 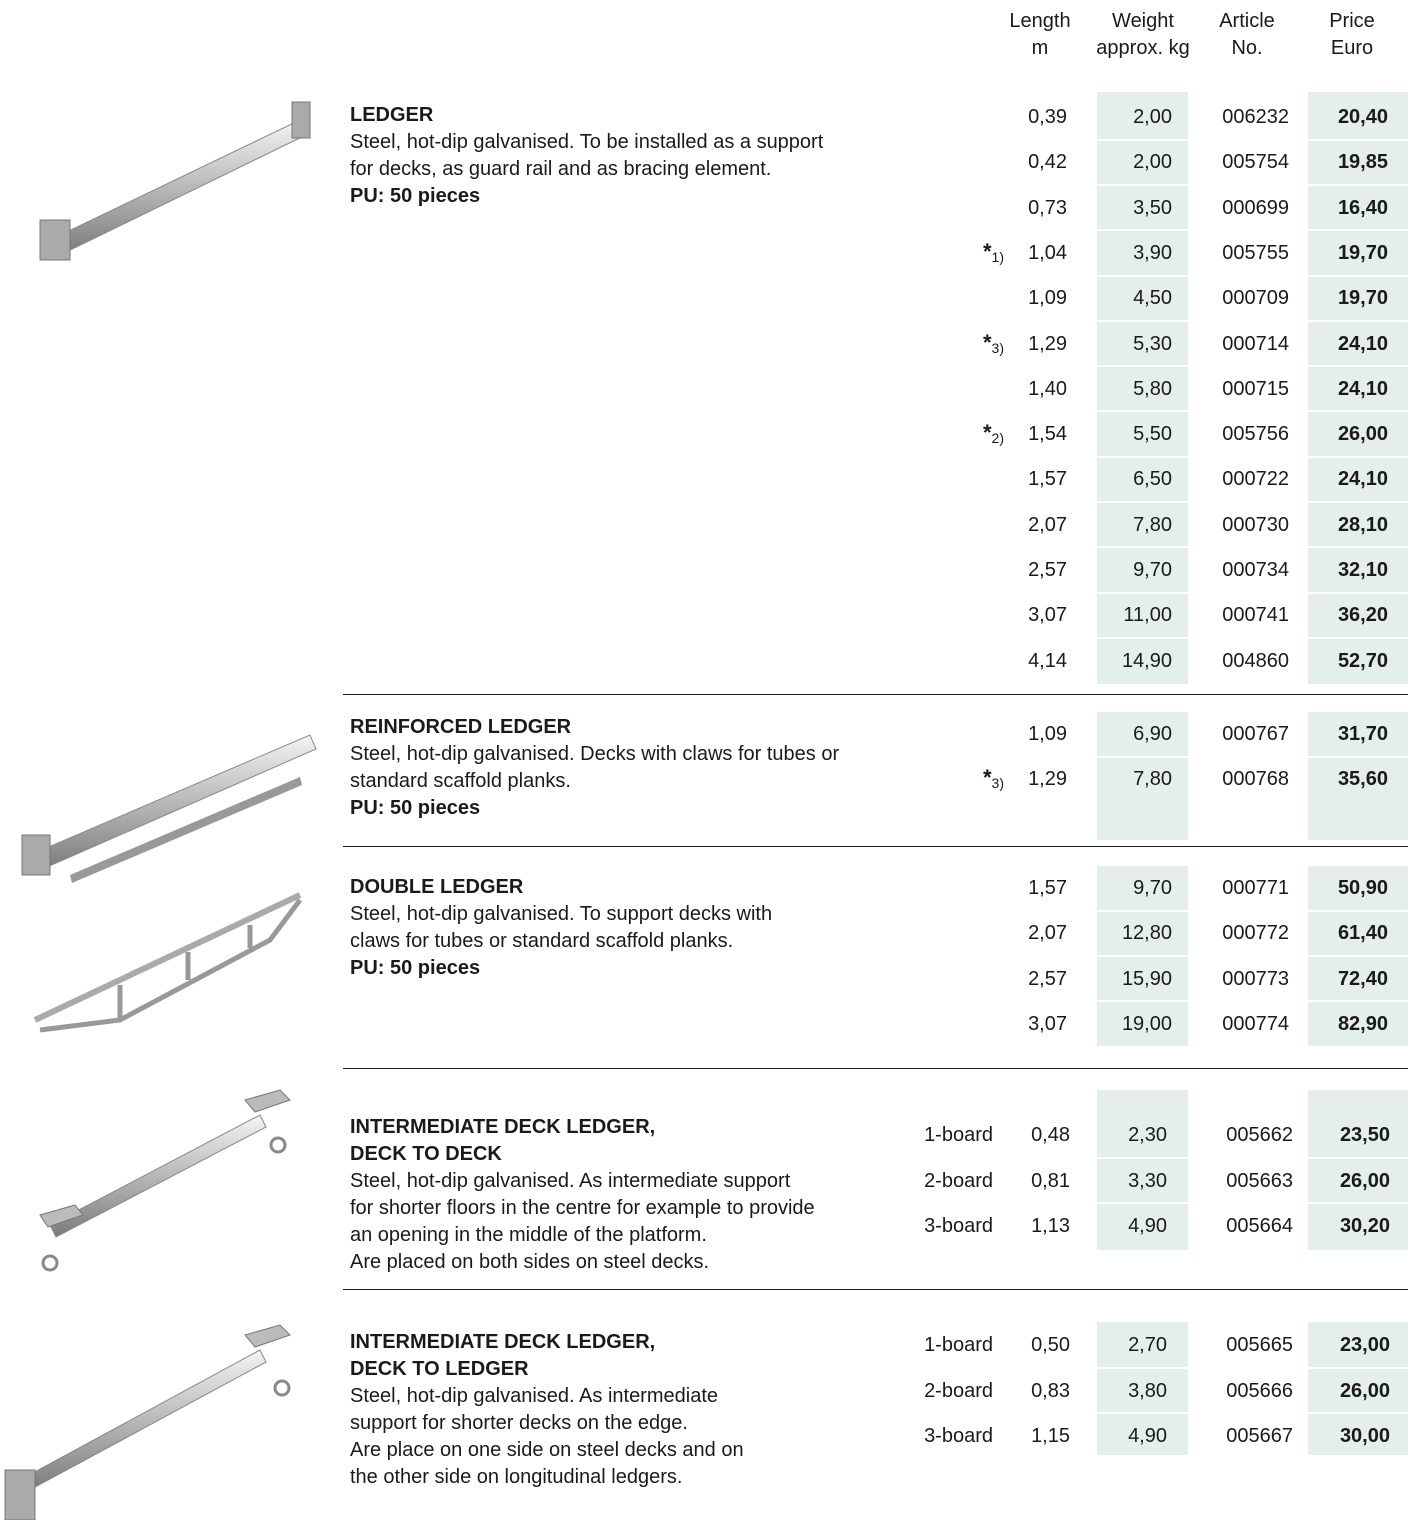 What do you see at coordinates (1152, 298) in the screenshot?
I see `weight: 4,50` at bounding box center [1152, 298].